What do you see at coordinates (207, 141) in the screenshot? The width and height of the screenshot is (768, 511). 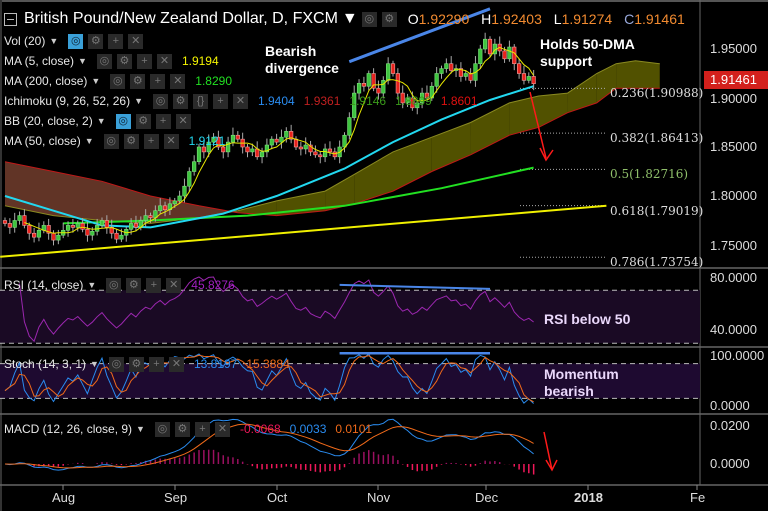 I see `indicator-value: 1.9121` at bounding box center [207, 141].